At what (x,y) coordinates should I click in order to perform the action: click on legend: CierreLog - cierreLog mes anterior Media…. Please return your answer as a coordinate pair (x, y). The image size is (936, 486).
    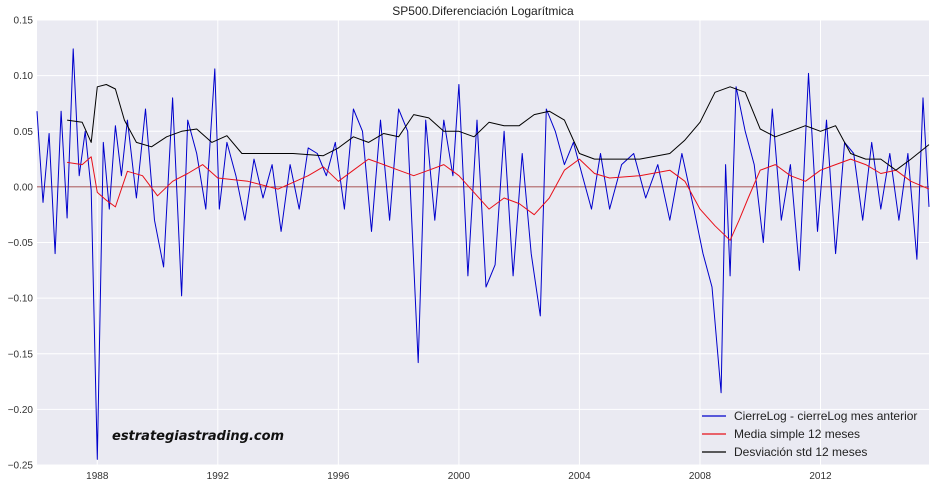
    Looking at the image, I should click on (809, 434).